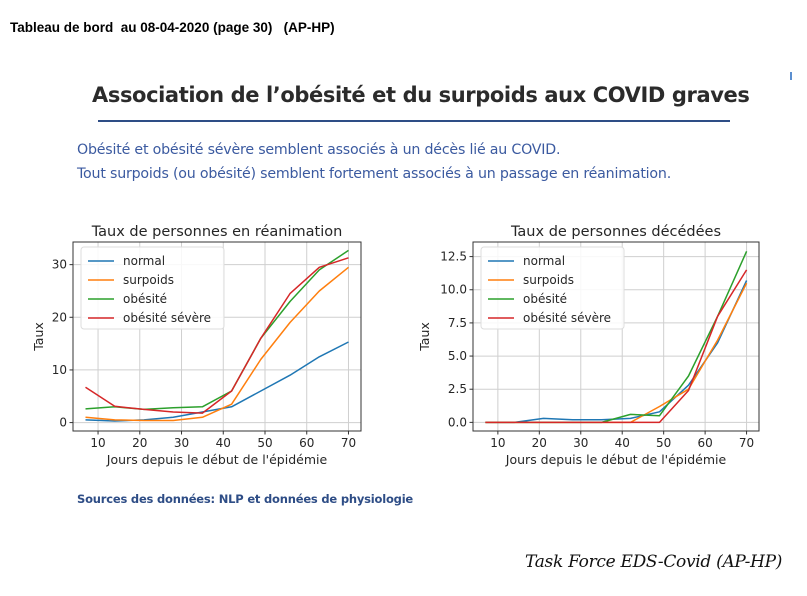 This screenshot has height=596, width=807. Describe the element at coordinates (457, 422) in the screenshot. I see `svg-text: 0.0` at that location.